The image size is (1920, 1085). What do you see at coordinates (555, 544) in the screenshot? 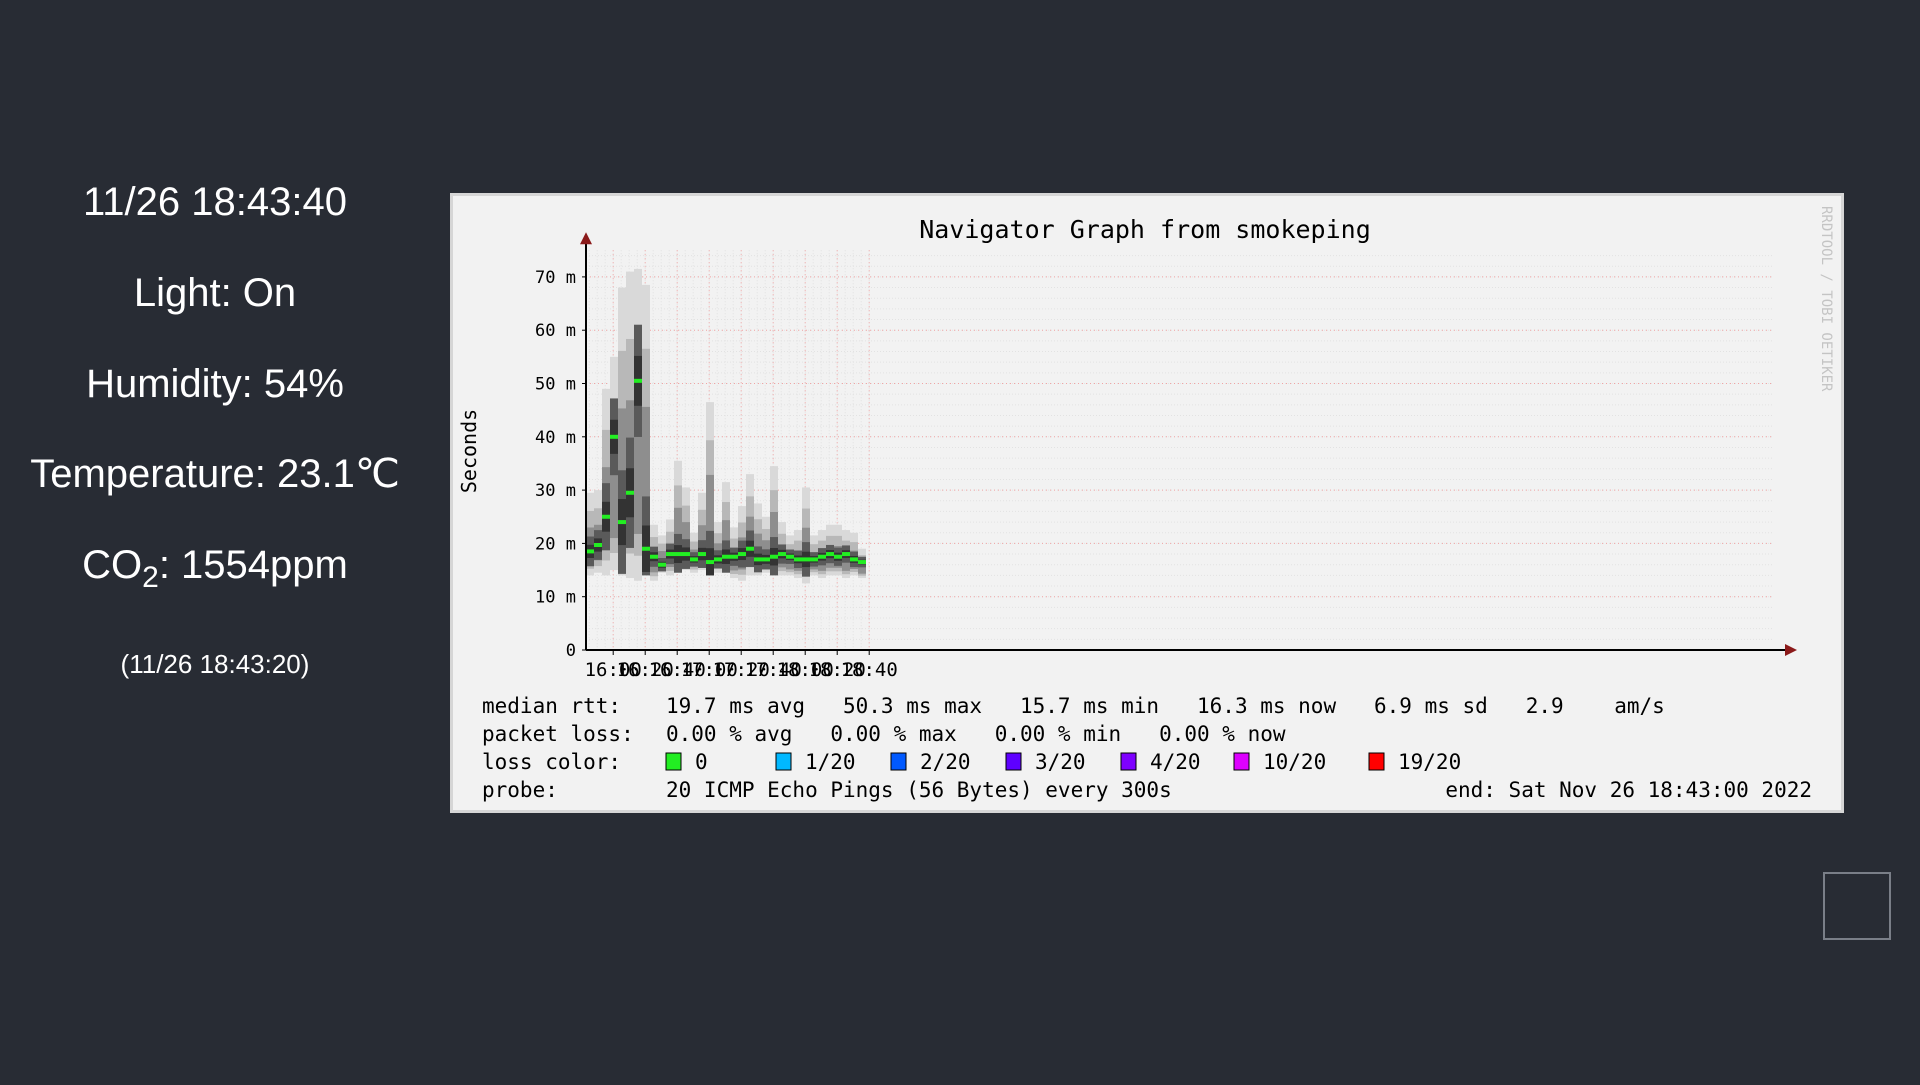
I see `y-tick-label: 20 m` at bounding box center [555, 544].